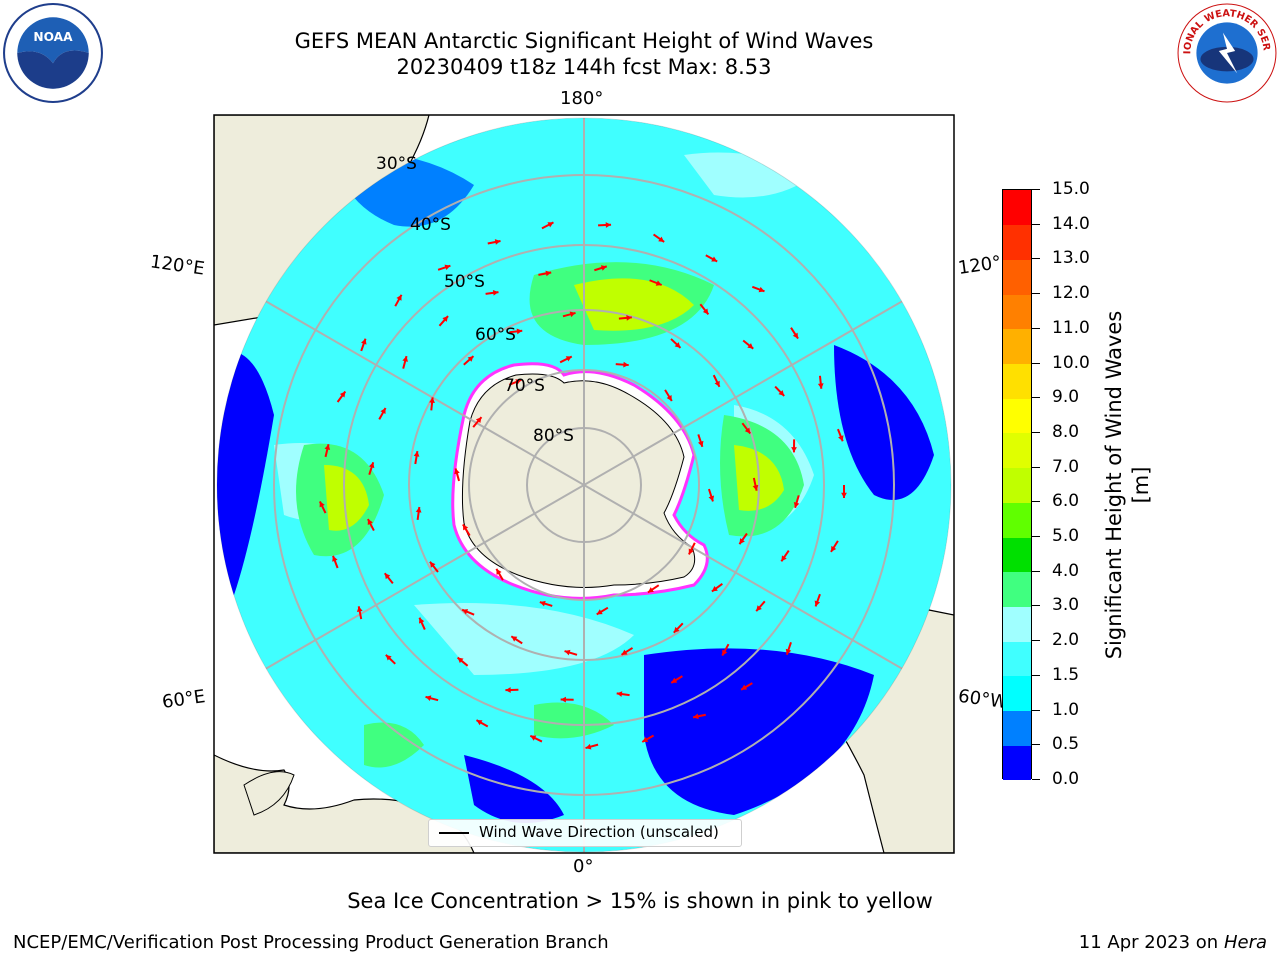  I want to click on lat-label-60s: 60°S, so click(495, 335).